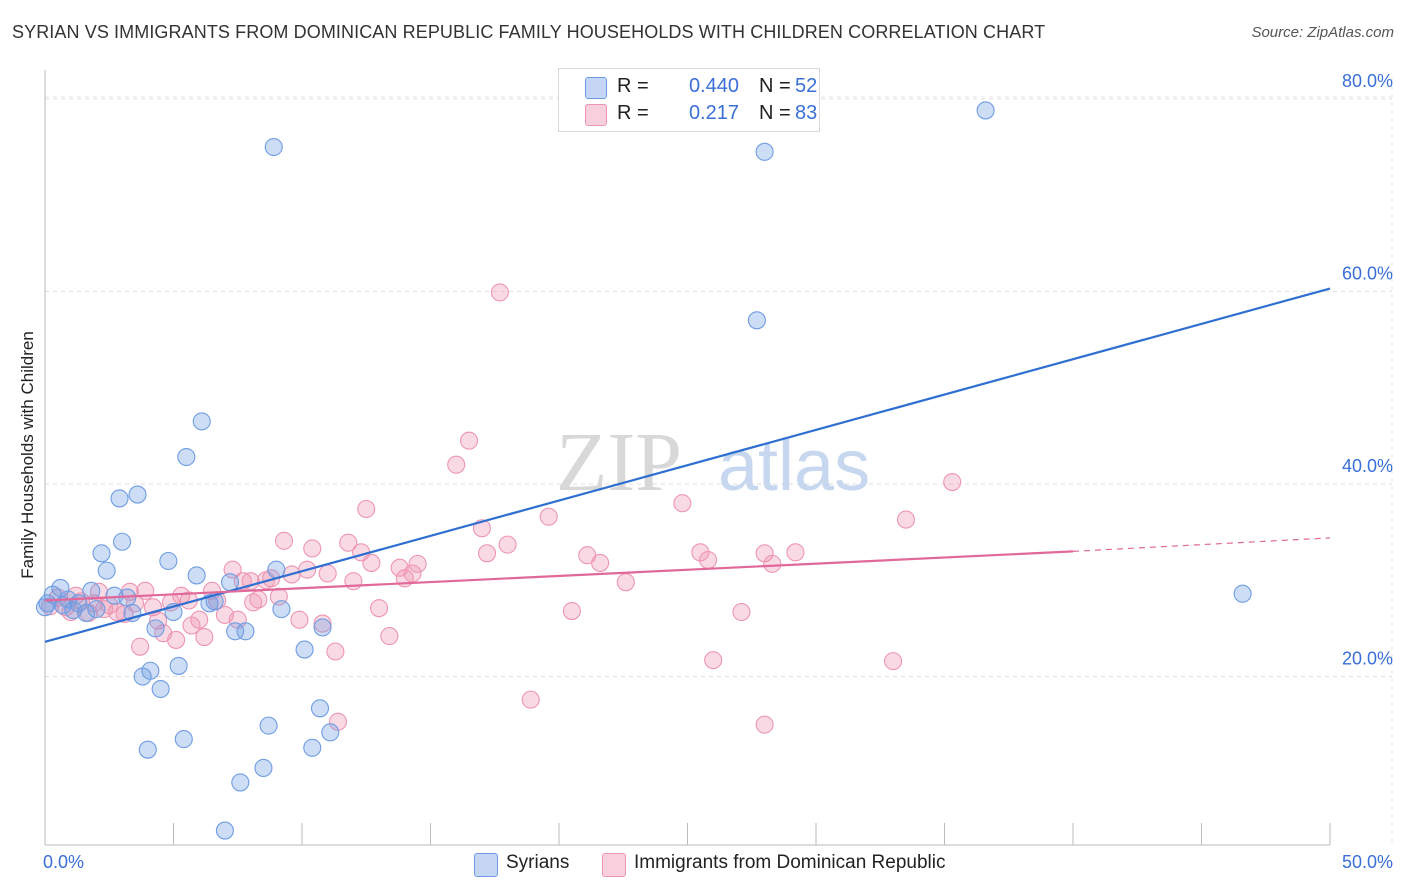  What do you see at coordinates (619, 462) in the screenshot?
I see `watermark-zip: ZIP` at bounding box center [619, 462].